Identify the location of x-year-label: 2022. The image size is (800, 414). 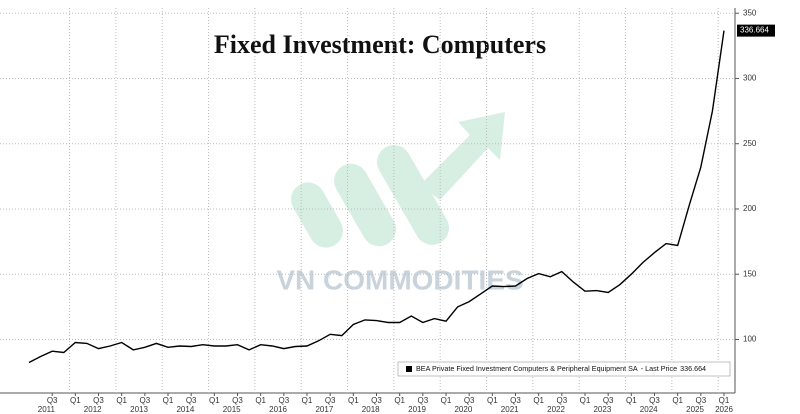
(556, 409).